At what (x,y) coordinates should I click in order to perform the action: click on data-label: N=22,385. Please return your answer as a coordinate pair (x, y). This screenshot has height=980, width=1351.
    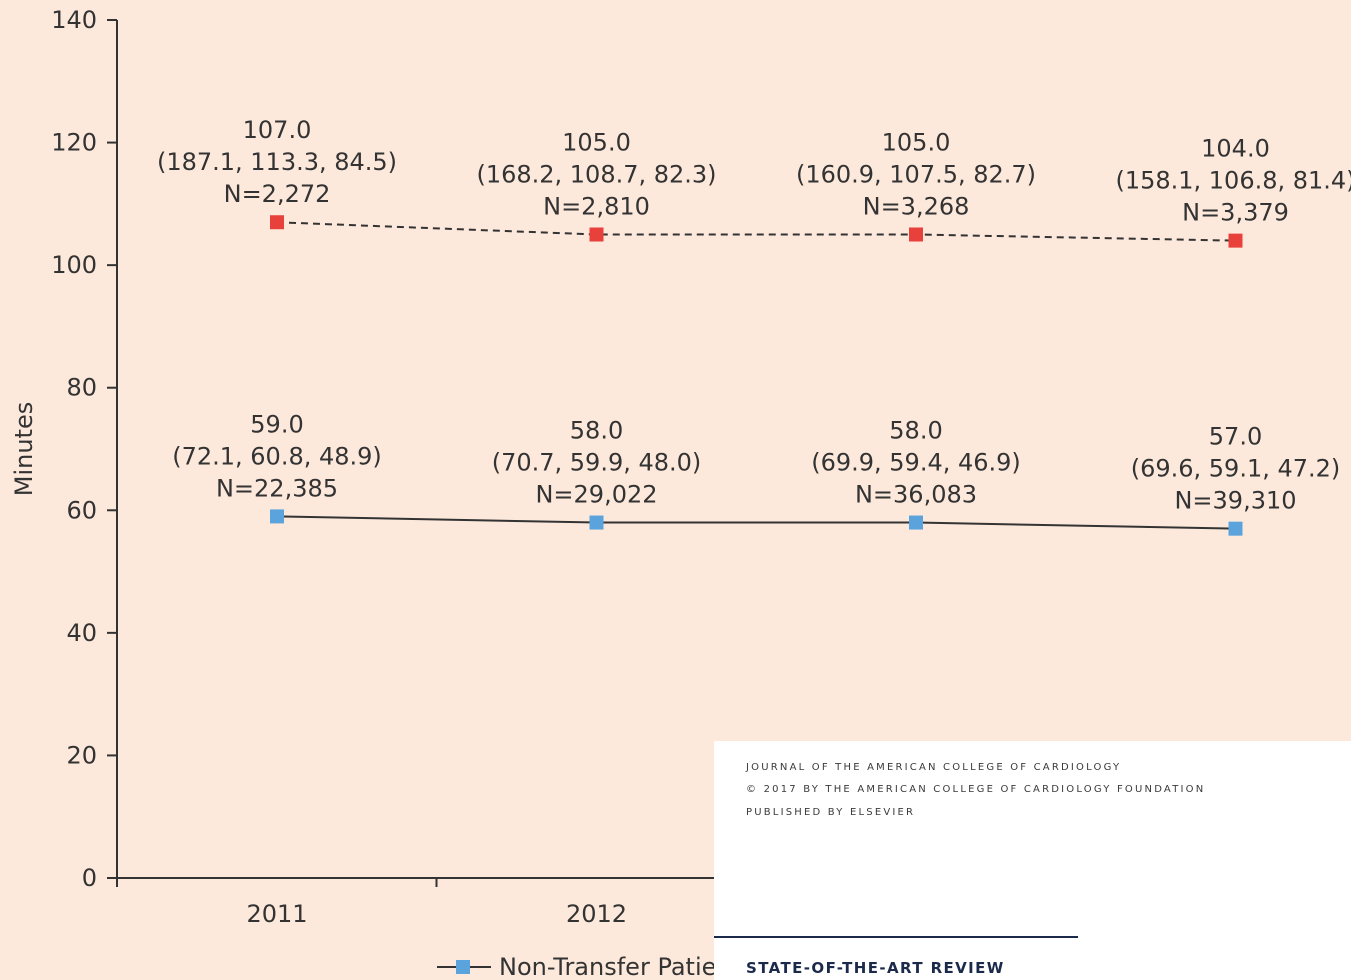
    Looking at the image, I should click on (277, 488).